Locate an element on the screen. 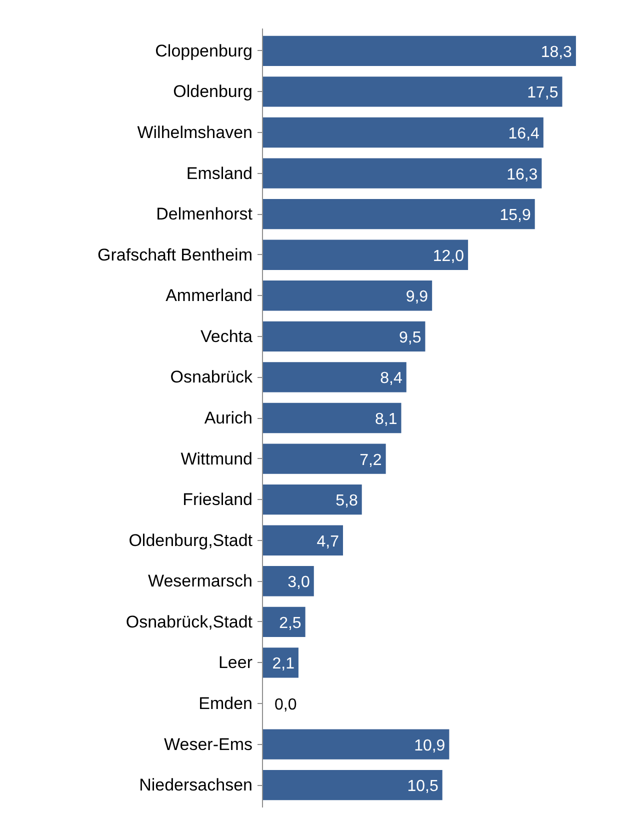  data-label: 16,4 is located at coordinates (524, 134).